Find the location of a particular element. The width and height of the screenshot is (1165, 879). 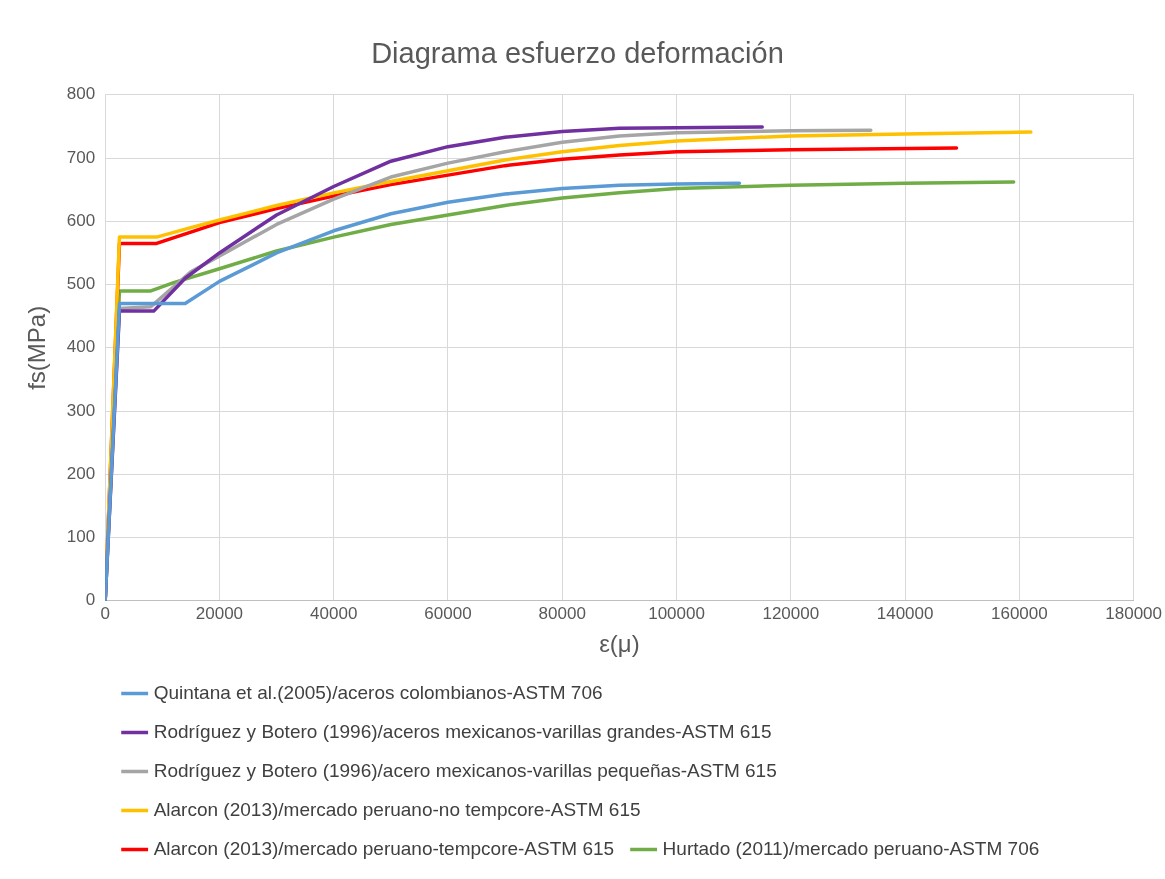

x-tick-label: 80000 is located at coordinates (562, 613).